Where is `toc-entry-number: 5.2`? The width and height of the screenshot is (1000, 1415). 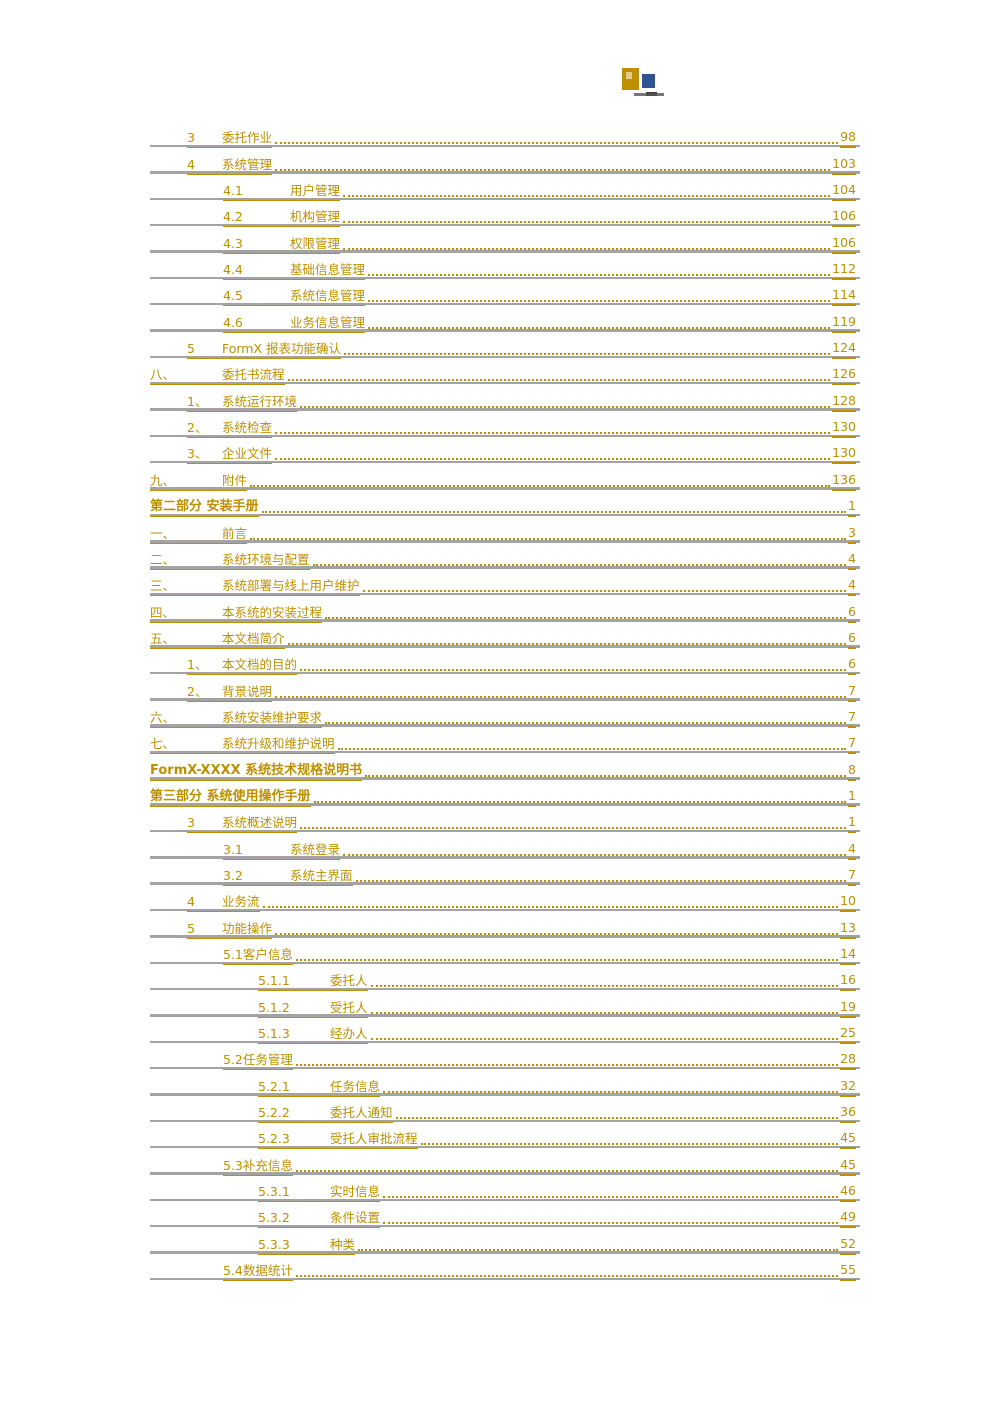 toc-entry-number: 5.2 is located at coordinates (233, 1060).